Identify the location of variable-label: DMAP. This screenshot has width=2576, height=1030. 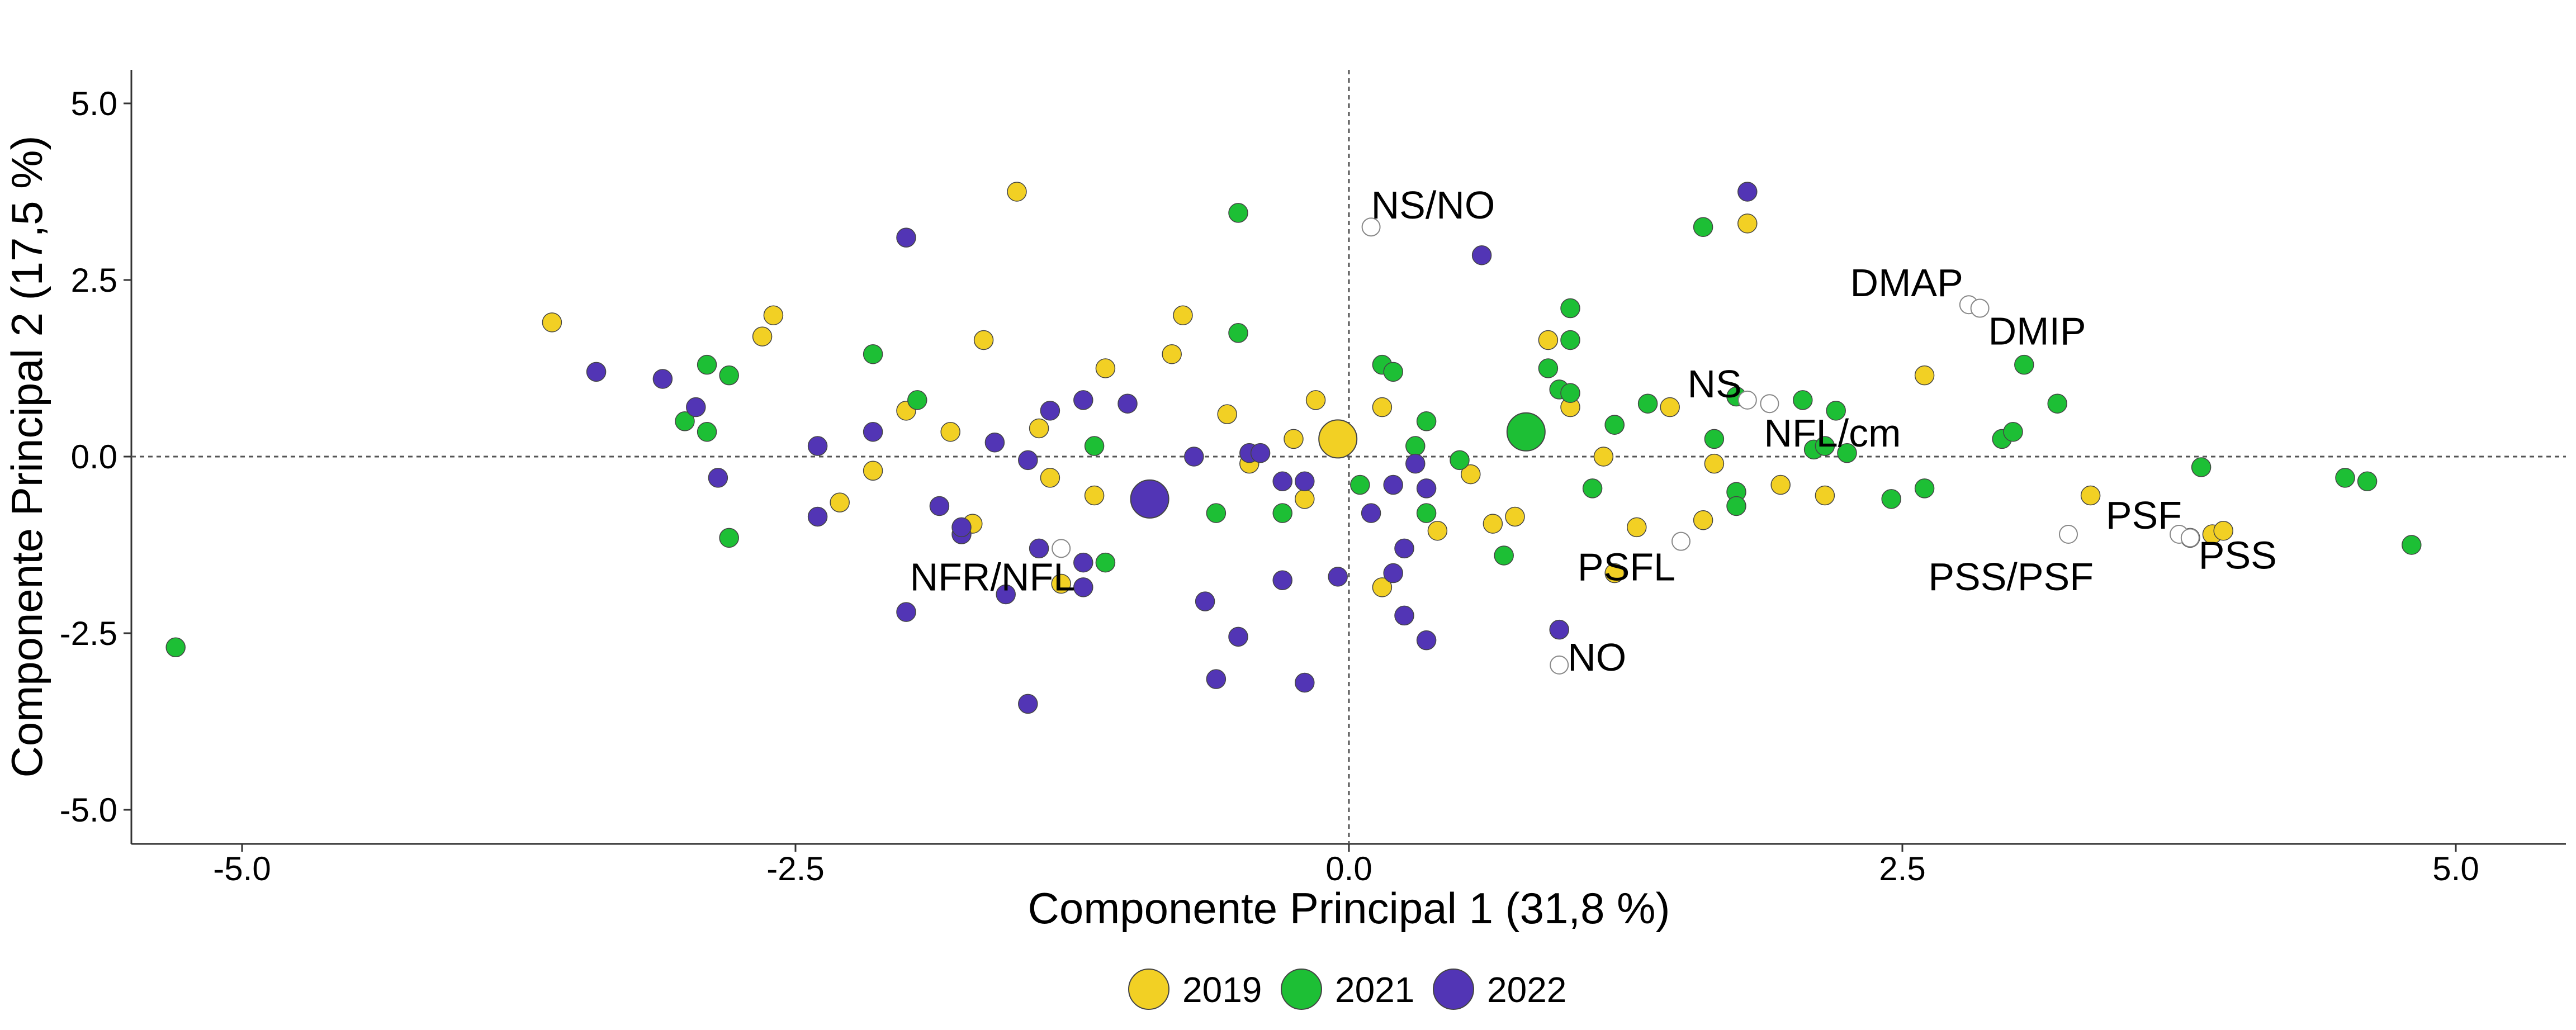
(1907, 283).